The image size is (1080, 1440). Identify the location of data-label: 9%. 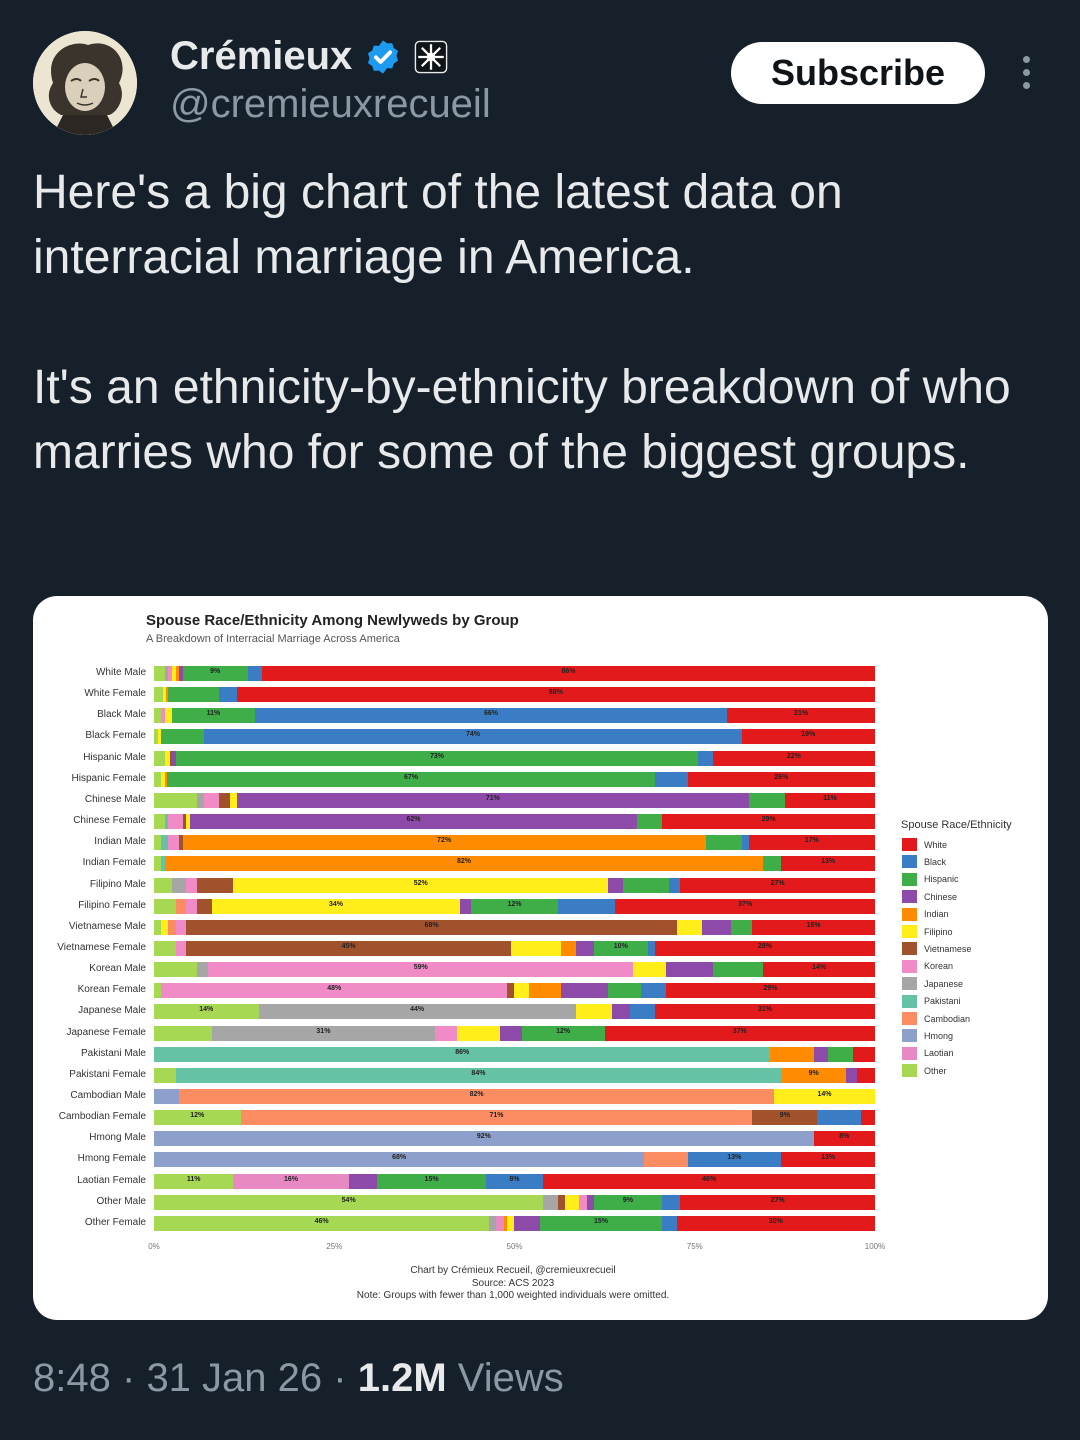
(813, 1073).